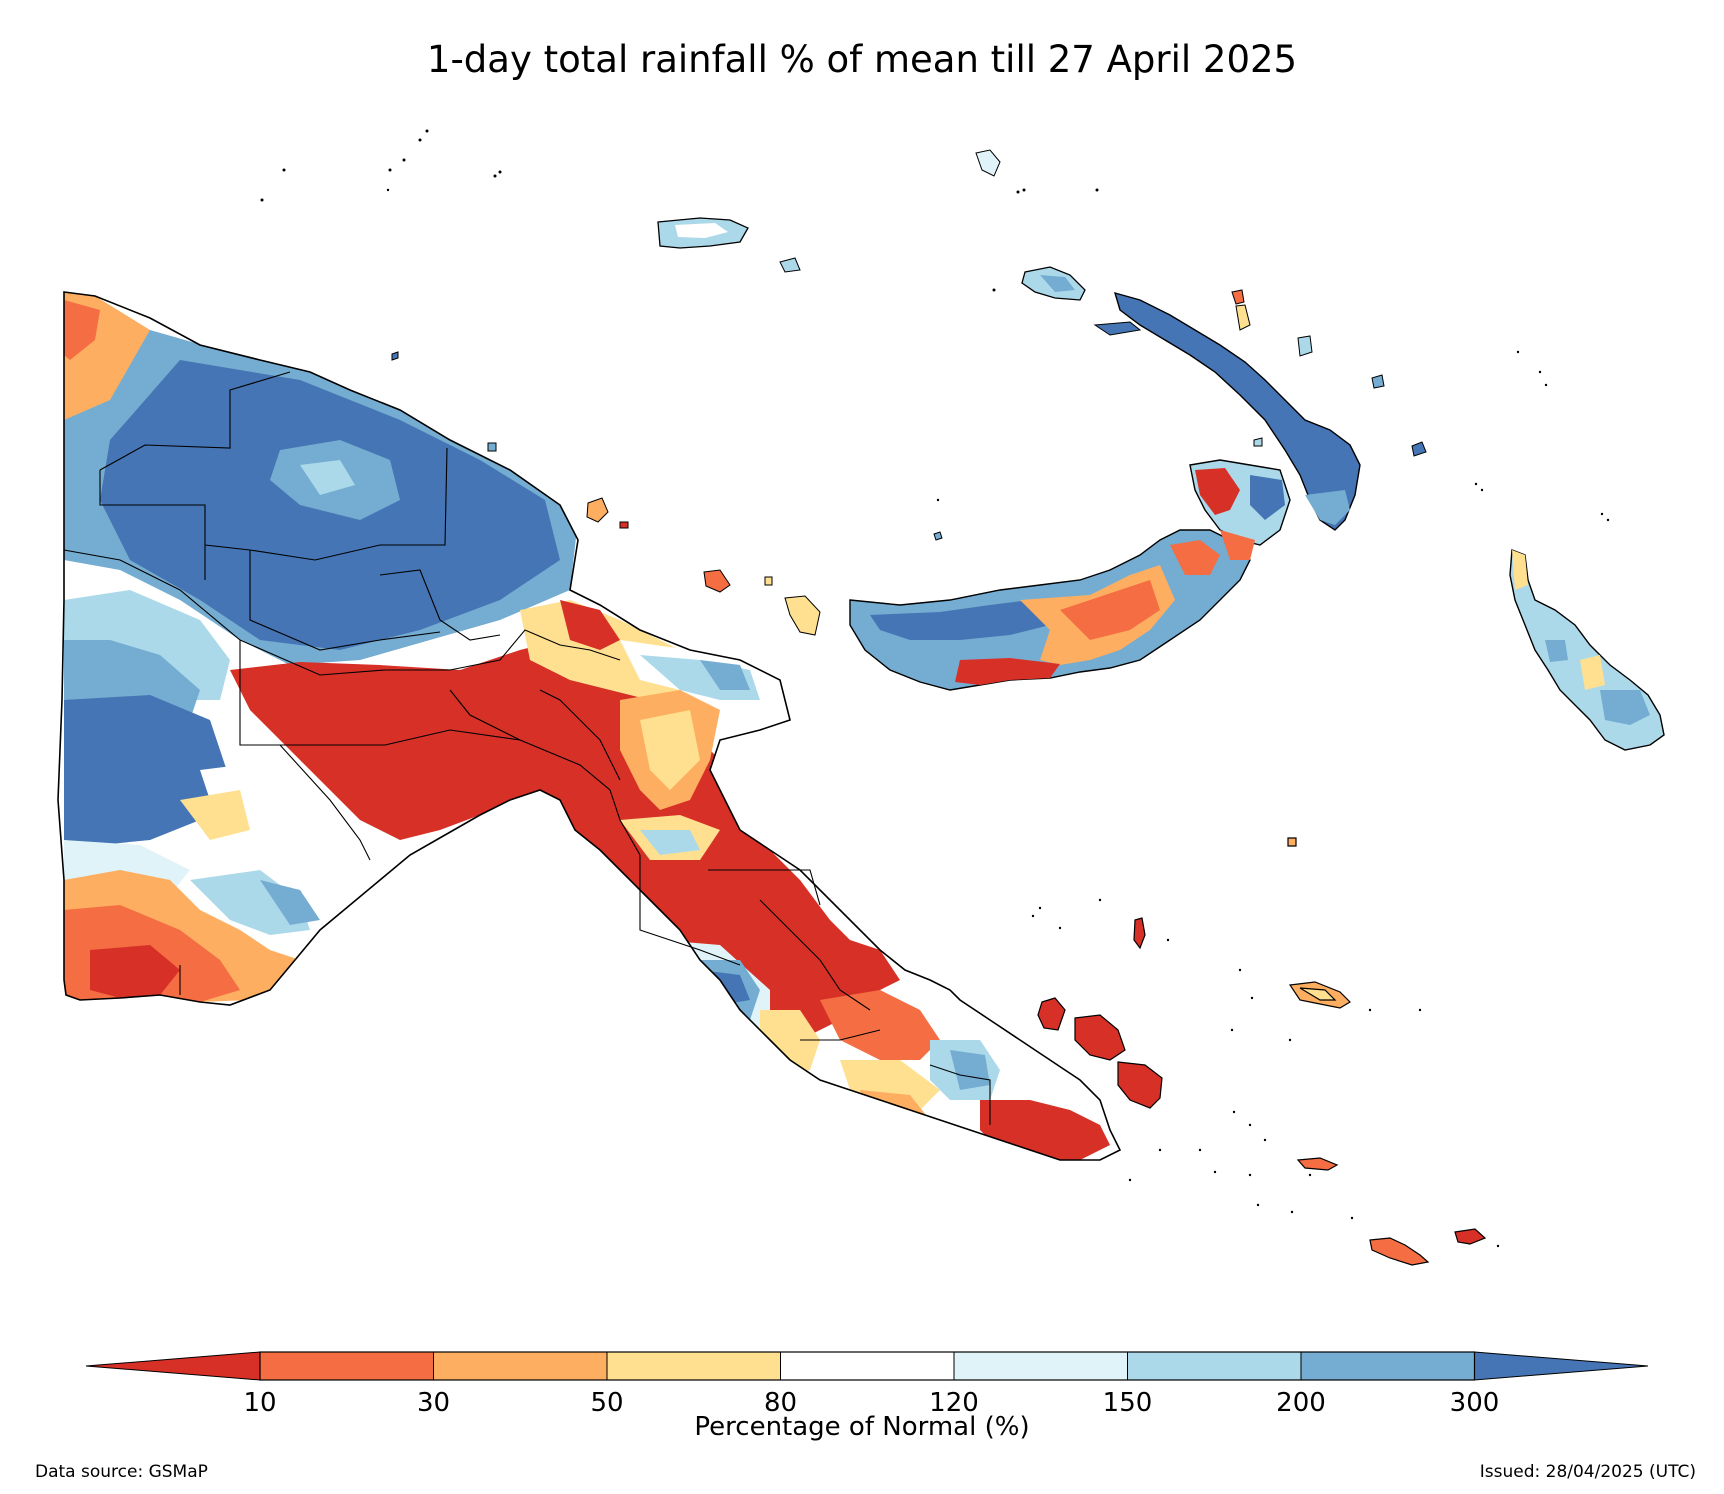 The width and height of the screenshot is (1724, 1494). What do you see at coordinates (1587, 650) in the screenshot?
I see `bougainville-island` at bounding box center [1587, 650].